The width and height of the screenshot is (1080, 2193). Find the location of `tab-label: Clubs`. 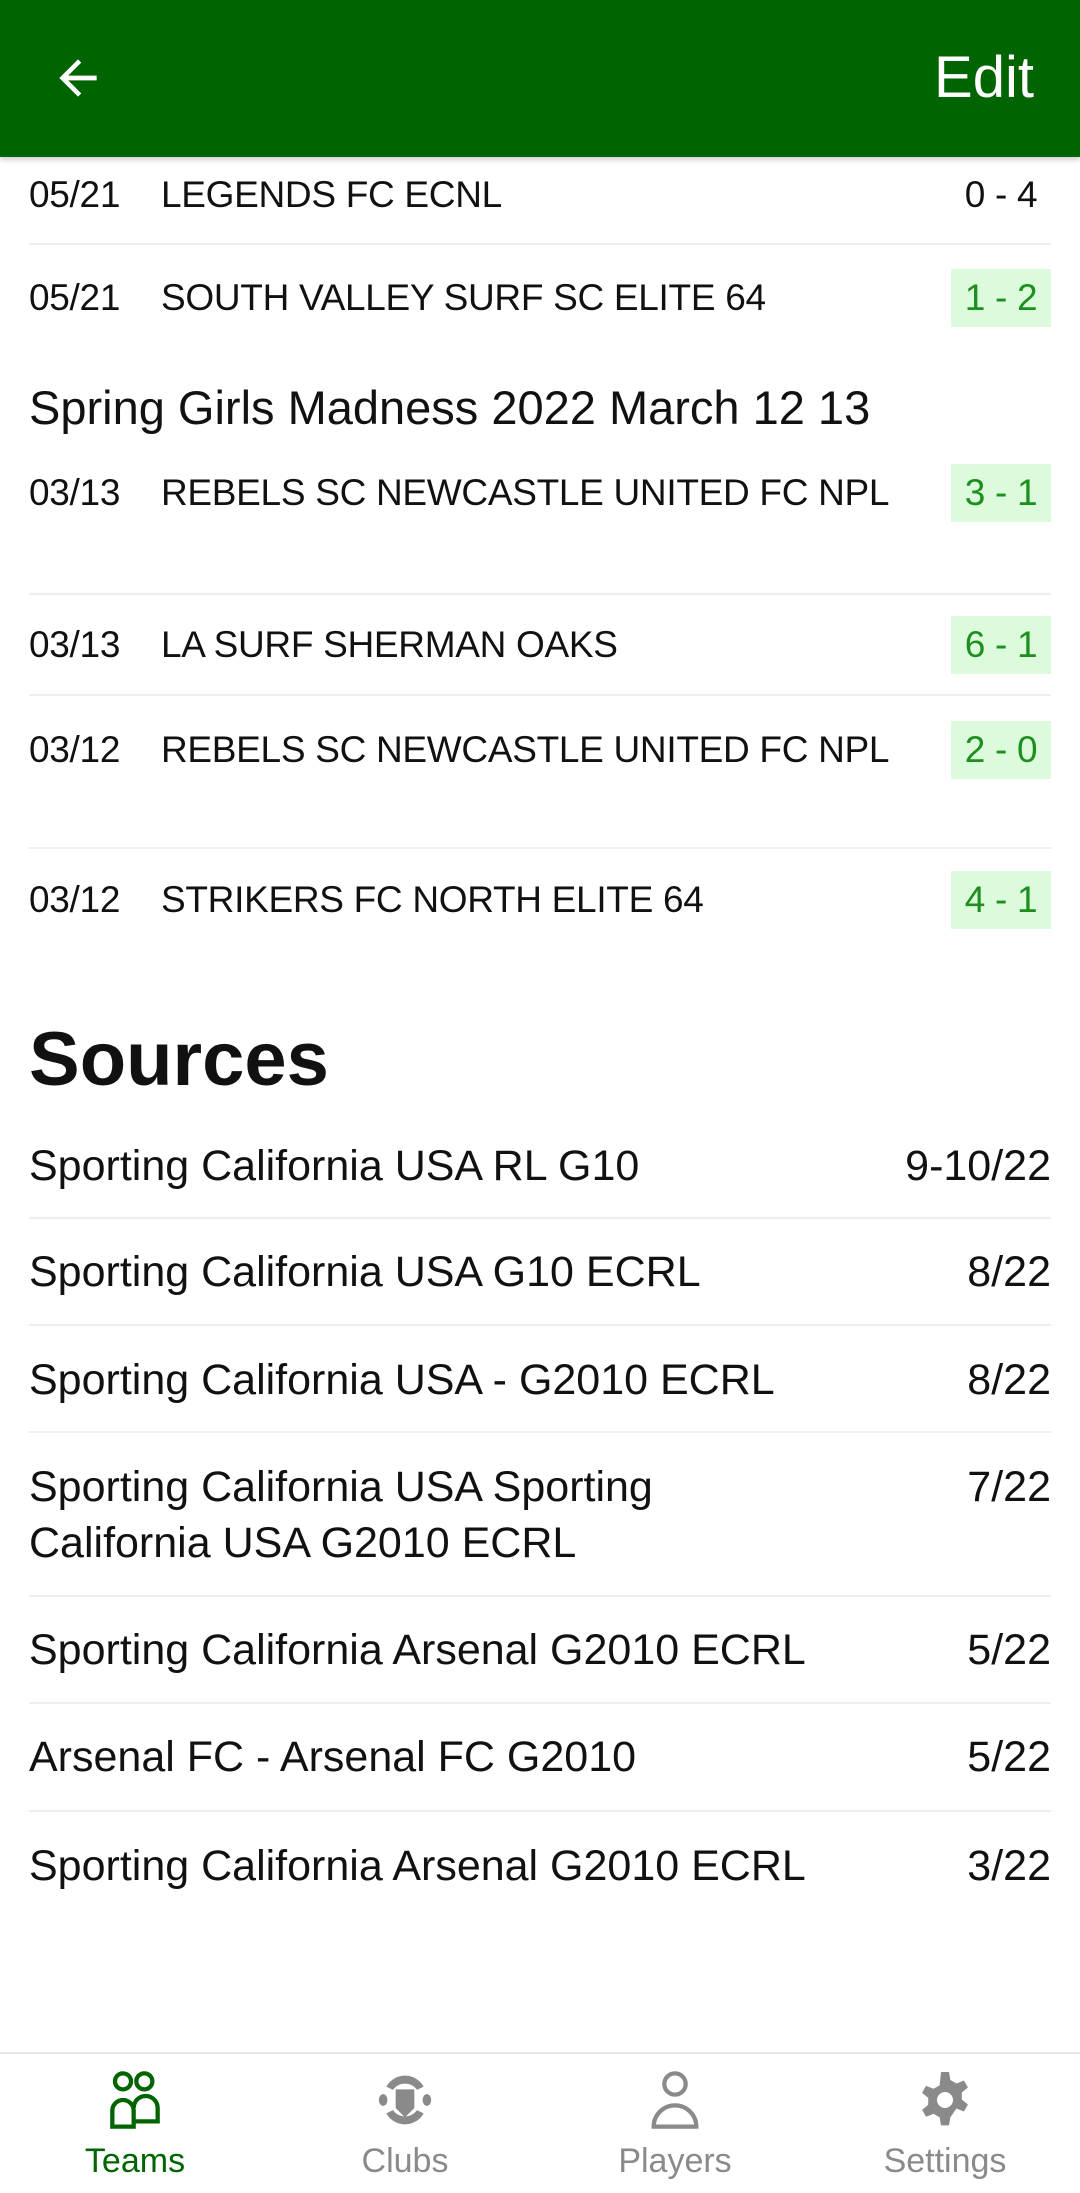

tab-label: Clubs is located at coordinates (405, 2161).